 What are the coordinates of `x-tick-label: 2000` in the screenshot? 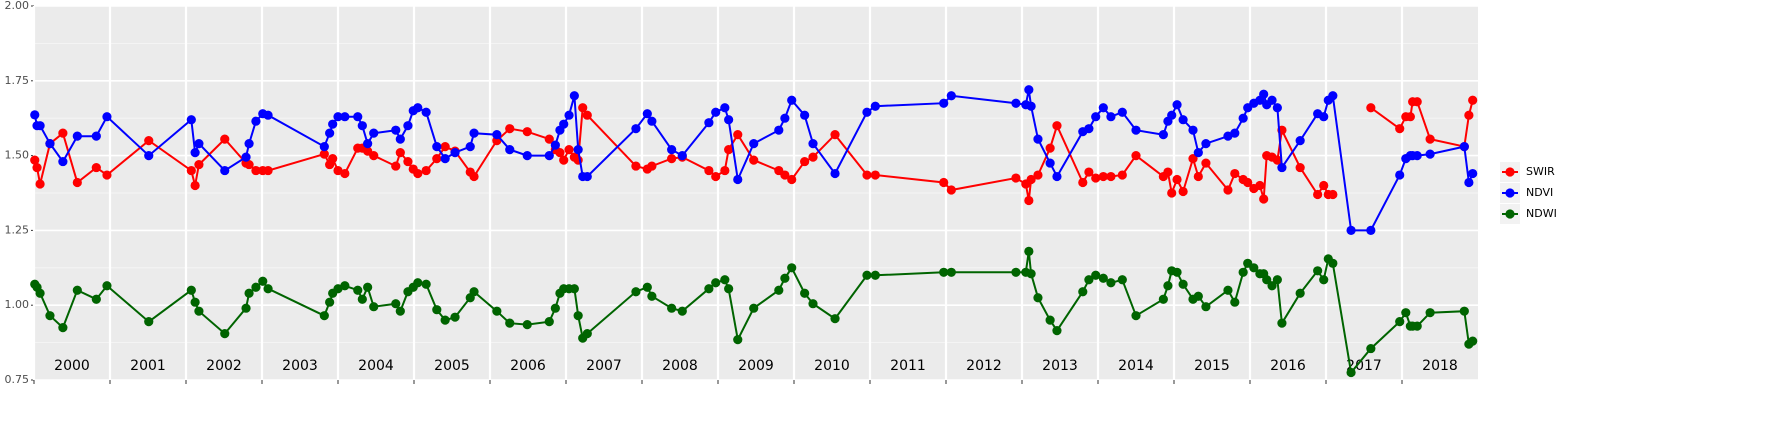 It's located at (72, 366).